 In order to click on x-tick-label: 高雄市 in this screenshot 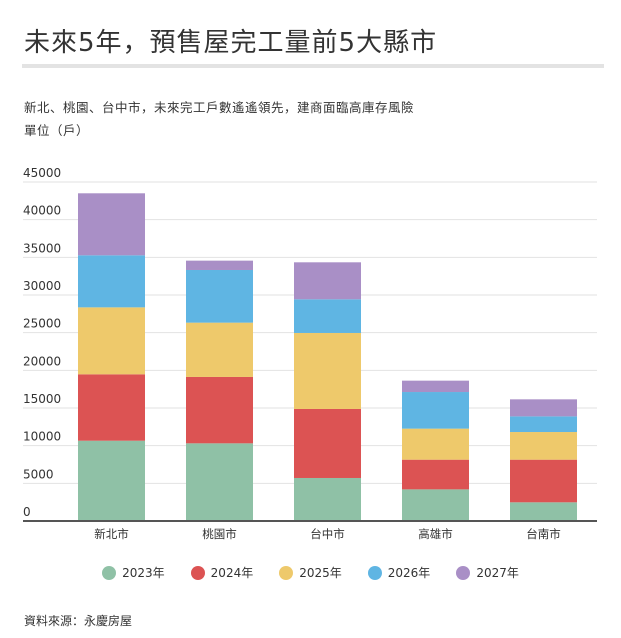, I will do `click(435, 534)`.